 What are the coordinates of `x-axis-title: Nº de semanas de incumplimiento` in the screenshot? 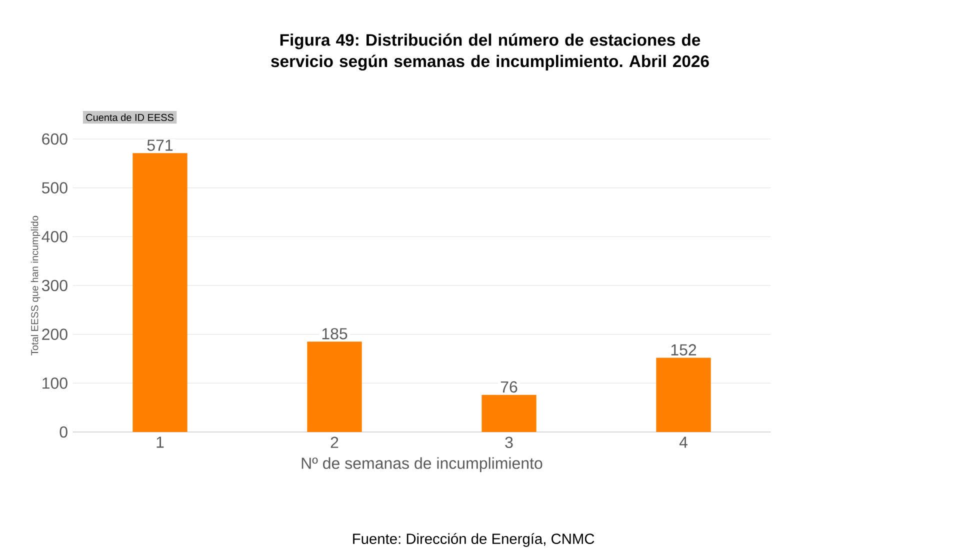 It's located at (422, 464).